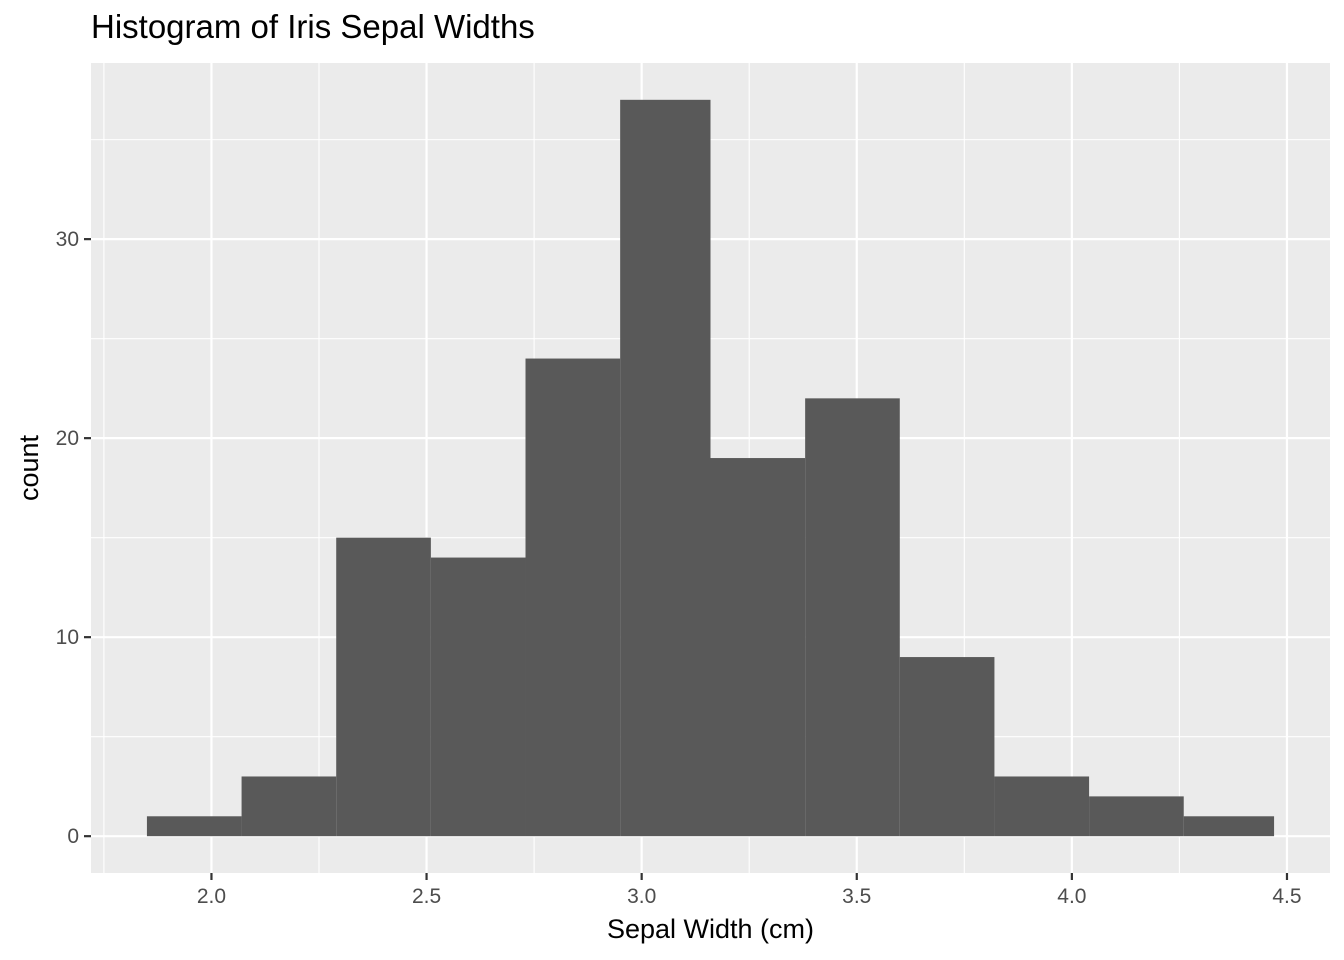 The width and height of the screenshot is (1344, 960). I want to click on x-axis-title: Sepal Width (cm), so click(710, 929).